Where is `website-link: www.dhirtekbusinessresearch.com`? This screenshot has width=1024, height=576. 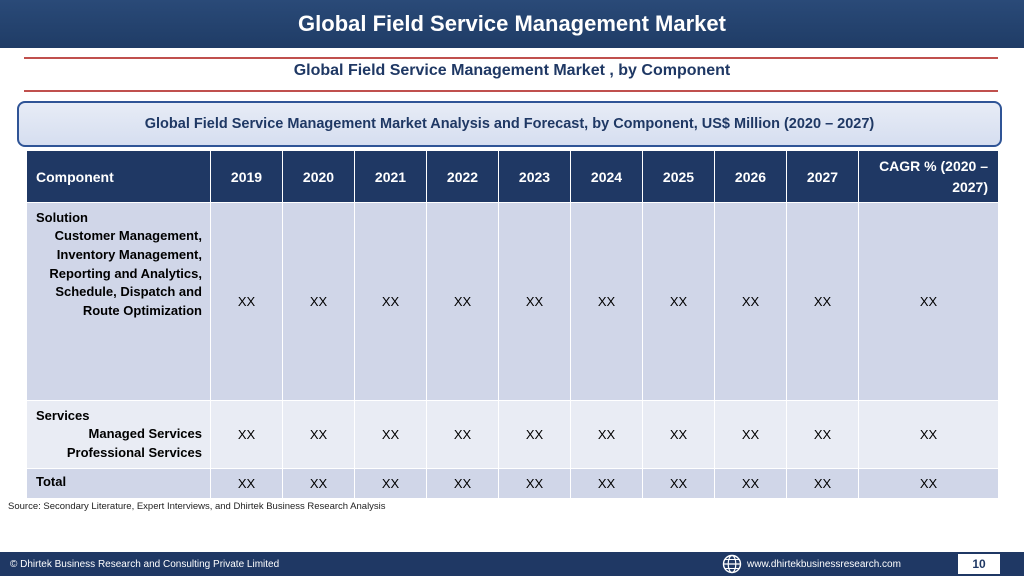 website-link: www.dhirtekbusinessresearch.com is located at coordinates (824, 564).